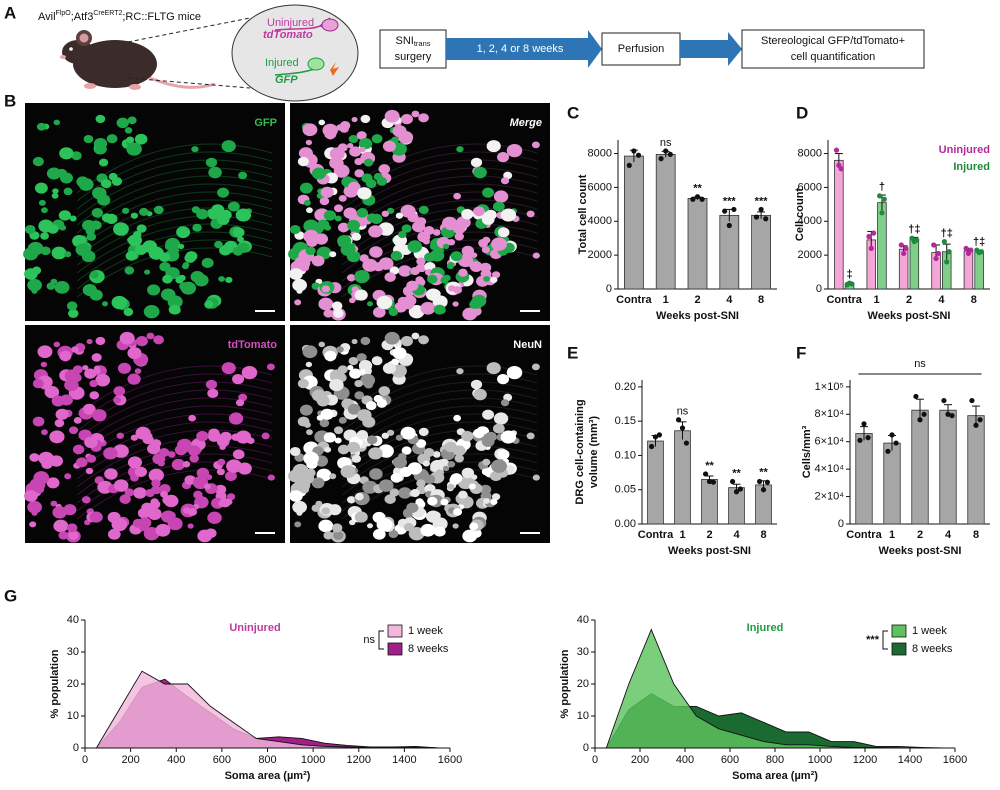 The image size is (1000, 790). What do you see at coordinates (682, 535) in the screenshot?
I see `x-tick-label: 1` at bounding box center [682, 535].